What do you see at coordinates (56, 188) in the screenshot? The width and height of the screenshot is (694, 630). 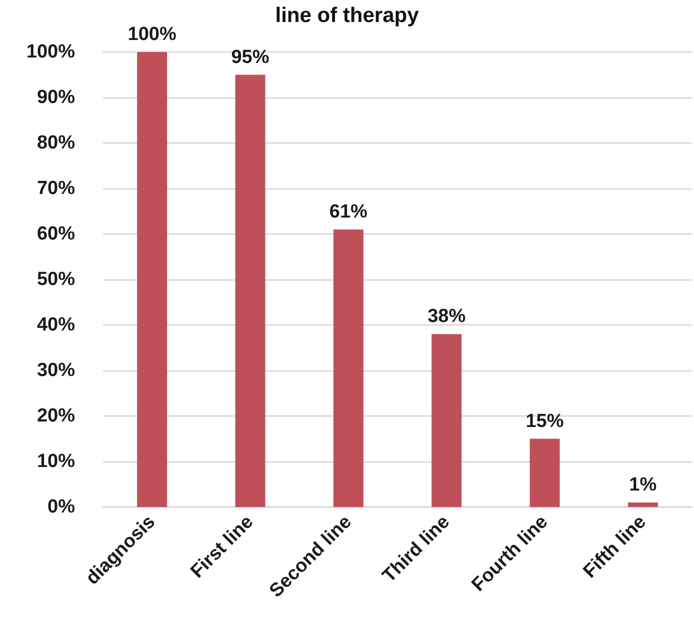 I see `y-tick-label: 70%` at bounding box center [56, 188].